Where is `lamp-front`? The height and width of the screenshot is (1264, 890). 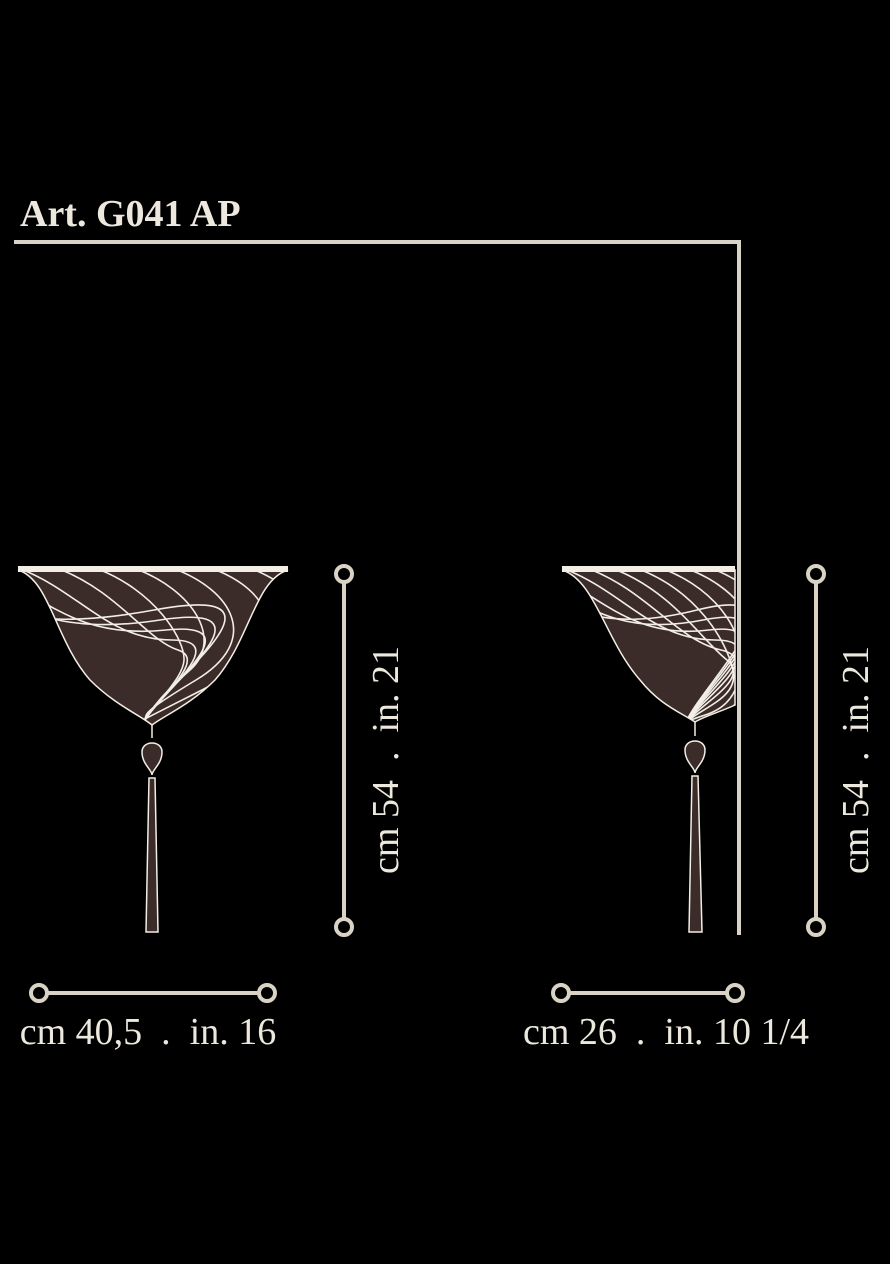 lamp-front is located at coordinates (153, 749).